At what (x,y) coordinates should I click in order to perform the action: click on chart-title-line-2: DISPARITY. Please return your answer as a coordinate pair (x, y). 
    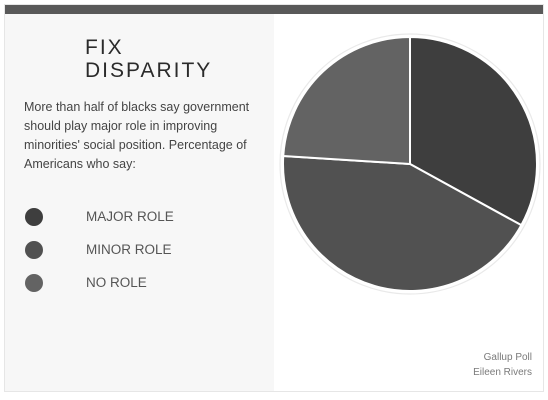
    Looking at the image, I should click on (149, 70).